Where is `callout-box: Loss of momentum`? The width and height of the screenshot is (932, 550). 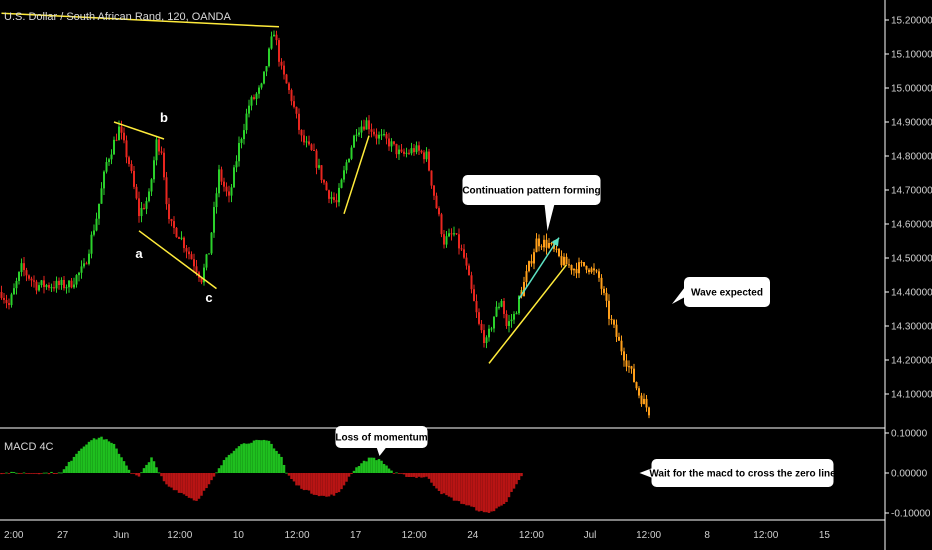 callout-box: Loss of momentum is located at coordinates (381, 441).